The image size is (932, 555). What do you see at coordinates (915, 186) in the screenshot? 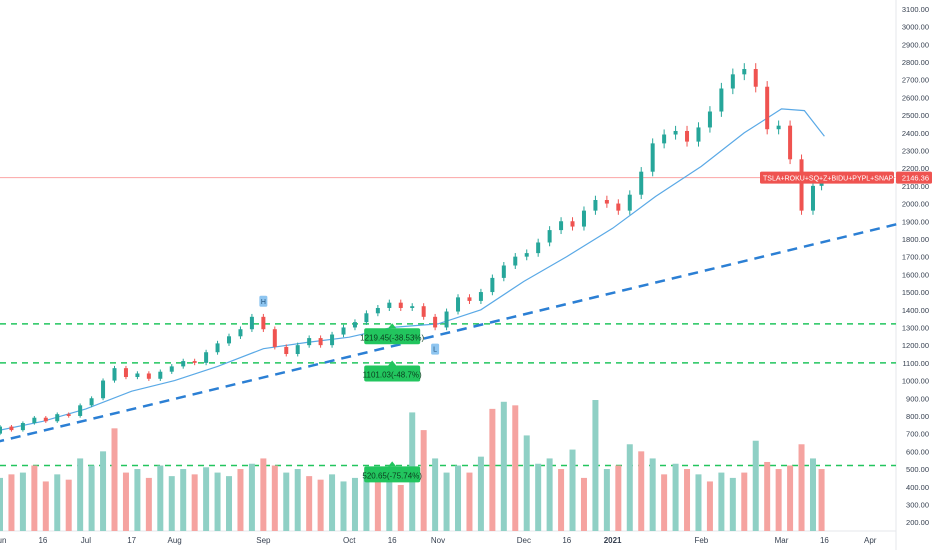
I see `y-tick-label: 2100.00` at bounding box center [915, 186].